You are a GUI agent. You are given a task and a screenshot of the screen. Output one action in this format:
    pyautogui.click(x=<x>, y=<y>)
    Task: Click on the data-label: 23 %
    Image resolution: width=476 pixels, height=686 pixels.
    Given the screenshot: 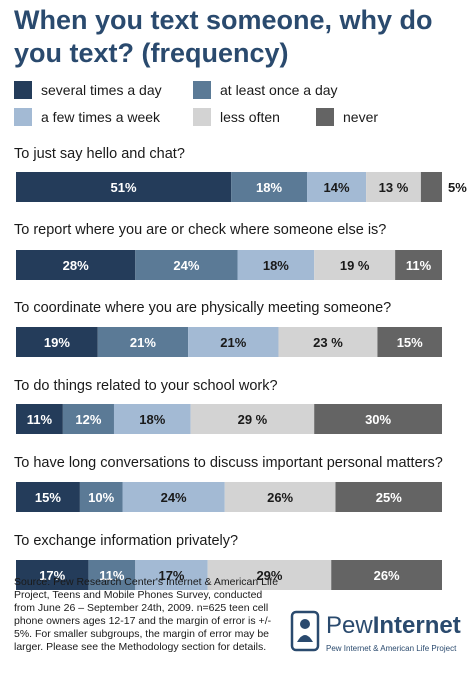 What is the action you would take?
    pyautogui.click(x=328, y=342)
    